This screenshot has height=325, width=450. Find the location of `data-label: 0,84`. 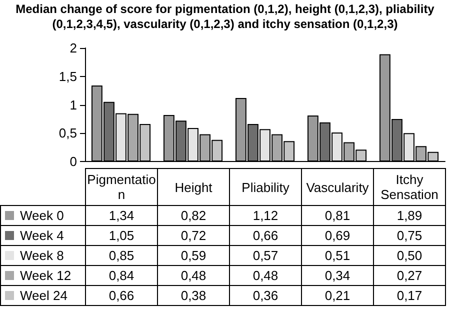

data-label: 0,84 is located at coordinates (122, 276).